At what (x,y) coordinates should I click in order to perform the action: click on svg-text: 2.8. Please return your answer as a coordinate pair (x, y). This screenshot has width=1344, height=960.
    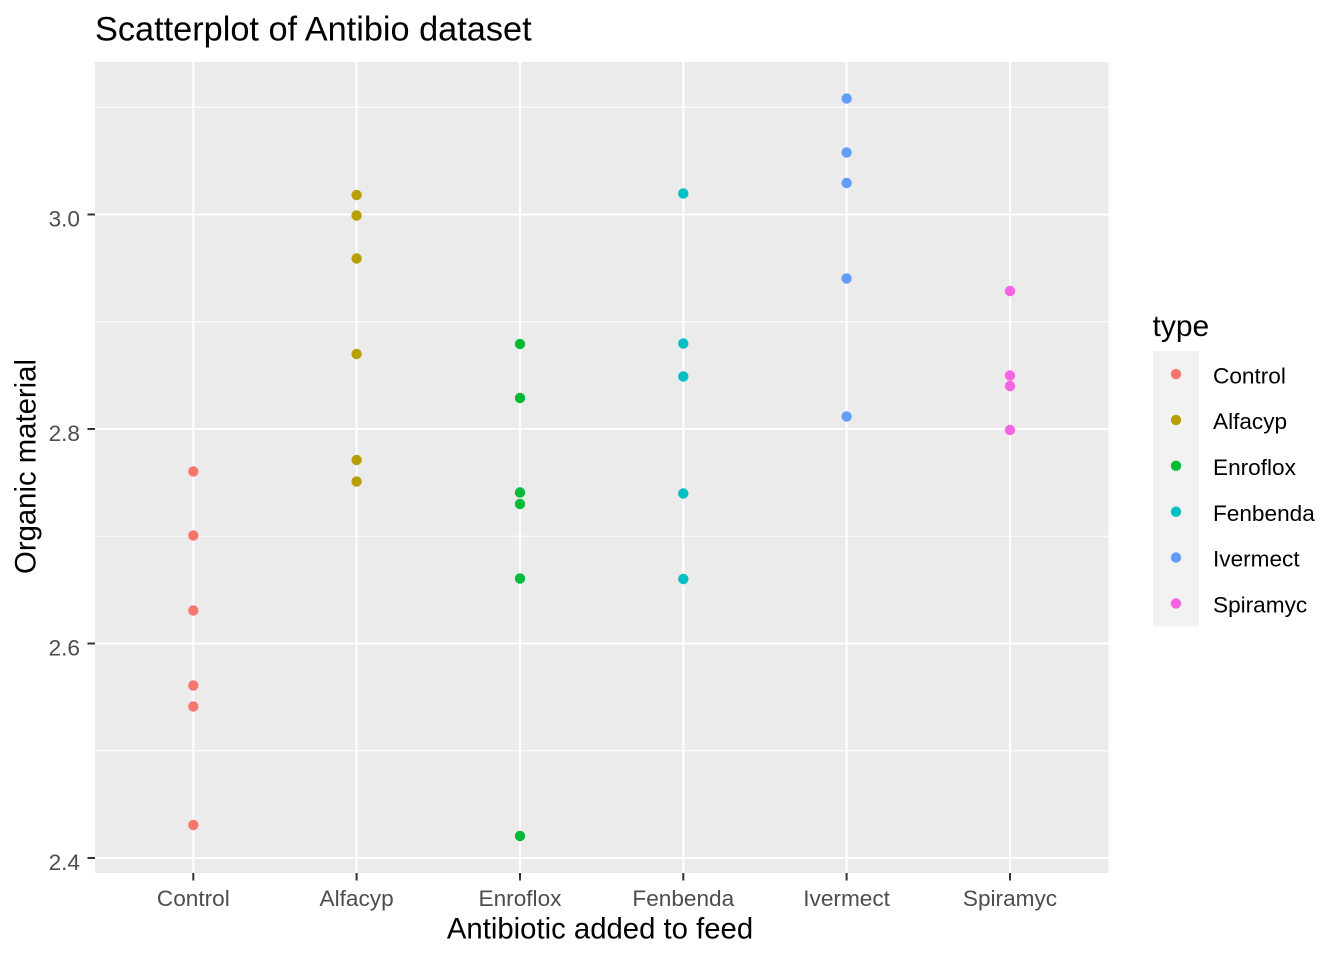
    Looking at the image, I should click on (64, 433).